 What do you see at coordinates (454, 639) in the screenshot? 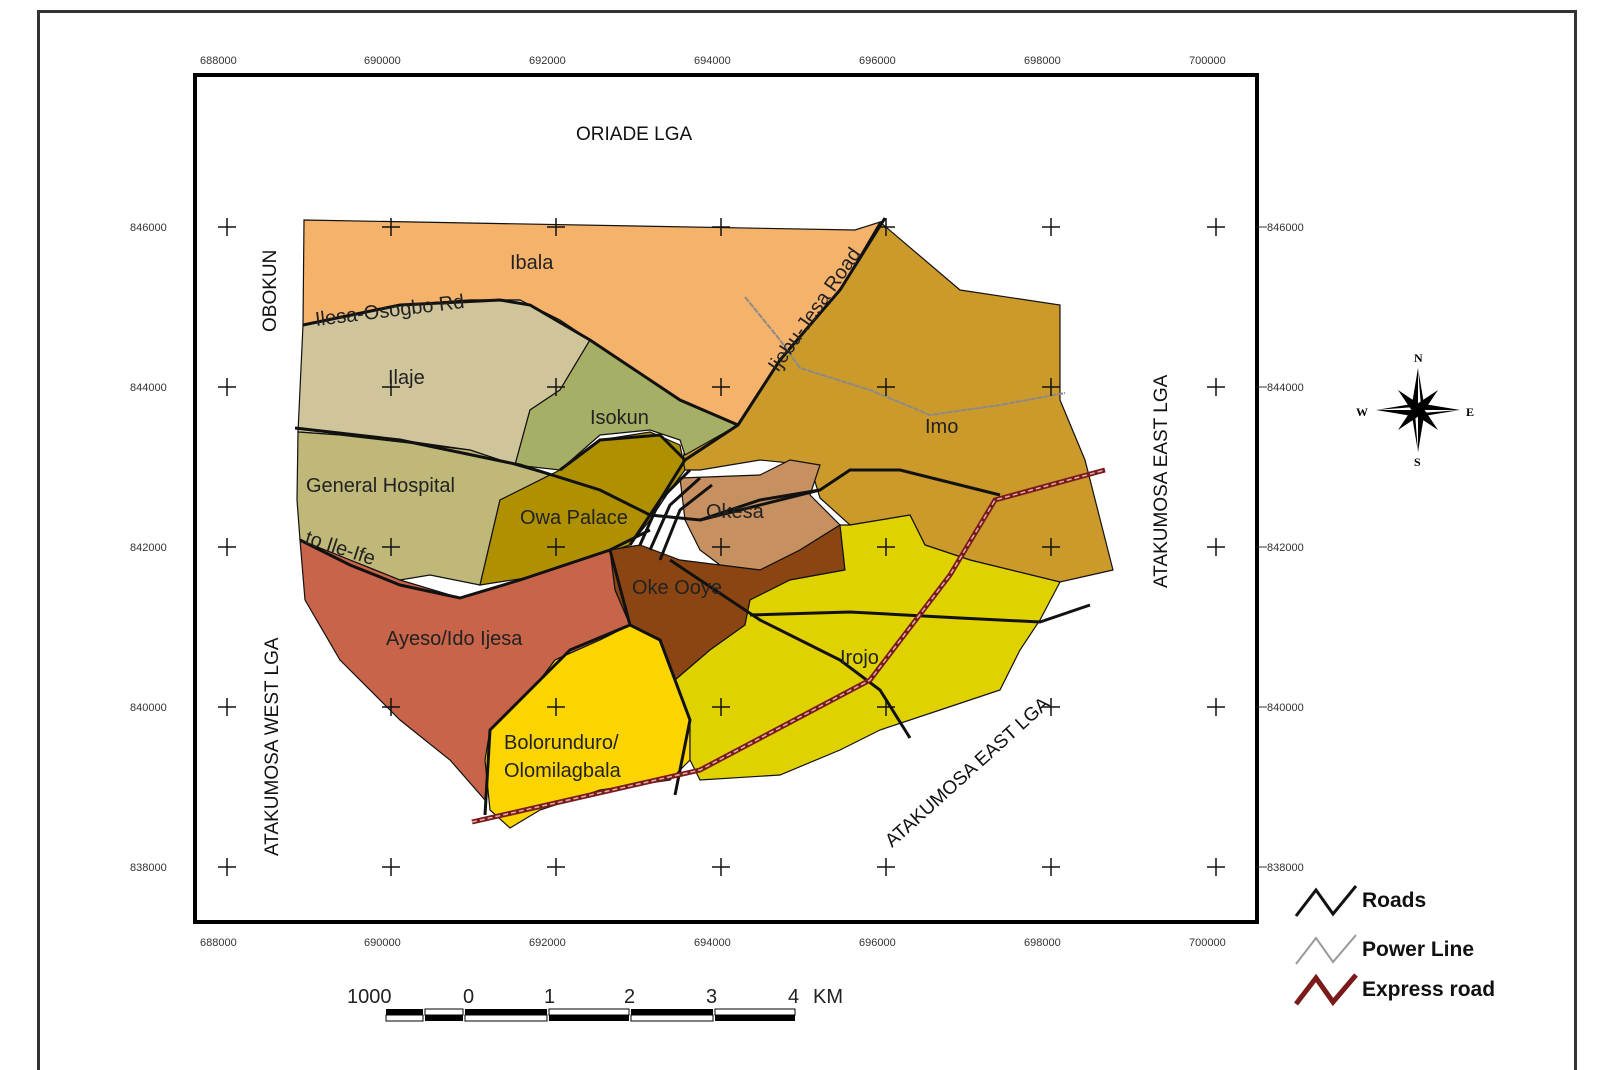
I see `label-ayeso: Ayeso/Ido Ijesa` at bounding box center [454, 639].